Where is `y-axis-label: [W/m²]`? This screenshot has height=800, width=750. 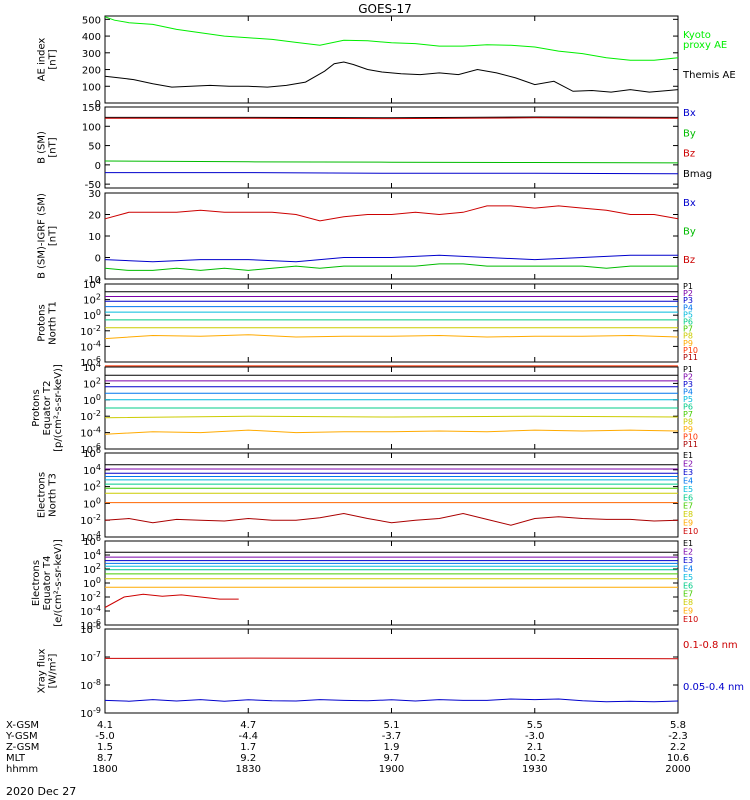
y-axis-label: [W/m²] is located at coordinates (53, 670).